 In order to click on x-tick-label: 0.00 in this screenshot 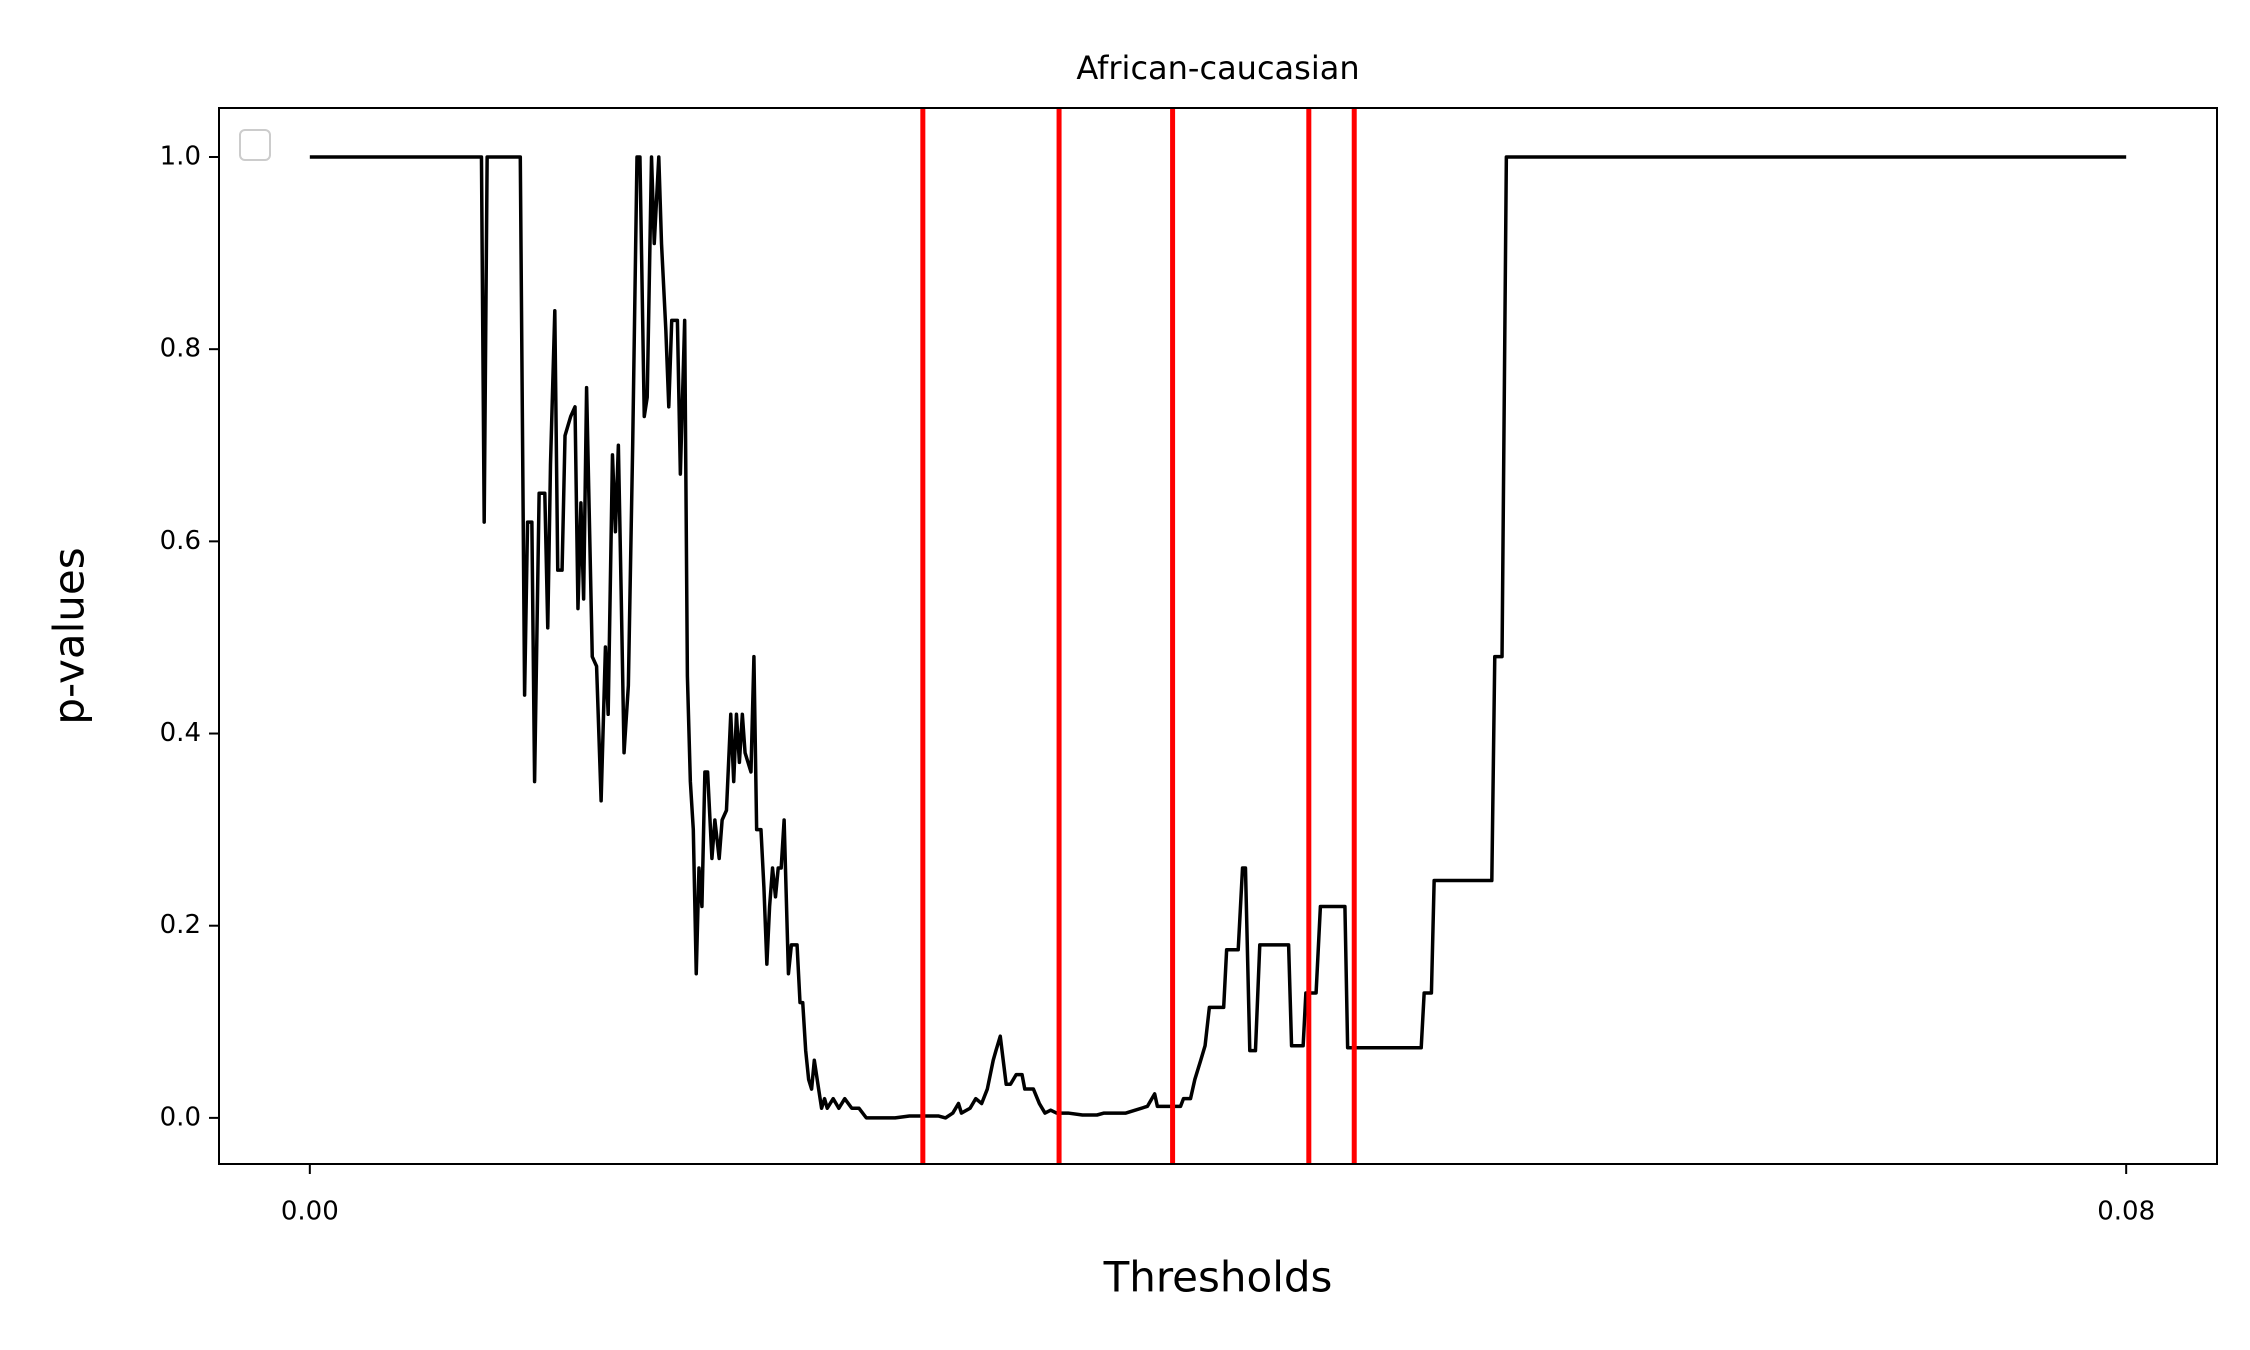, I will do `click(310, 1212)`.